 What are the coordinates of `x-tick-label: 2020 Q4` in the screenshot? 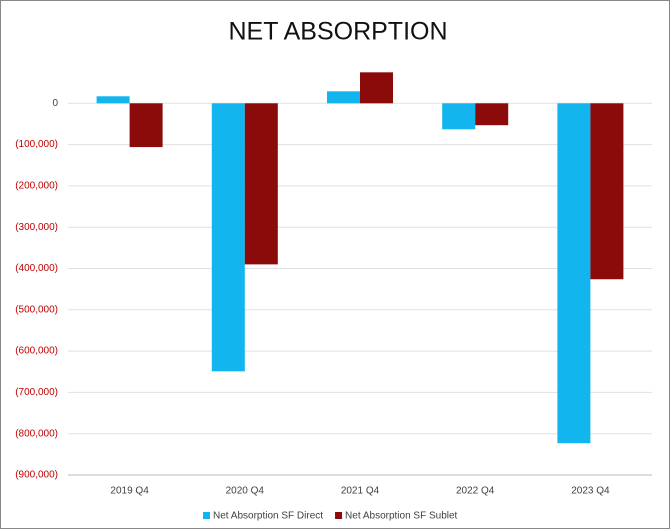 It's located at (245, 491).